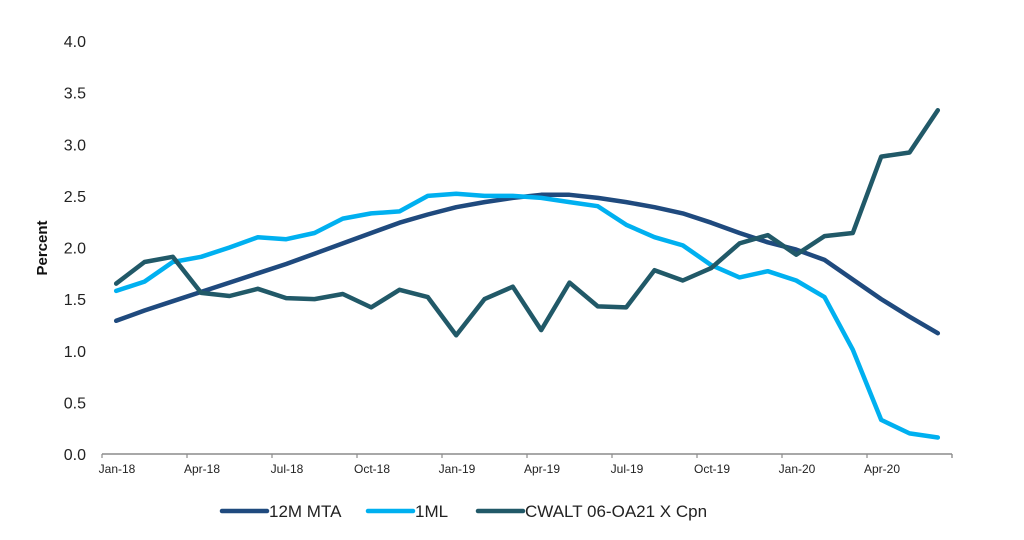 The image size is (1024, 540). I want to click on x-tick-label: Oct-19, so click(712, 469).